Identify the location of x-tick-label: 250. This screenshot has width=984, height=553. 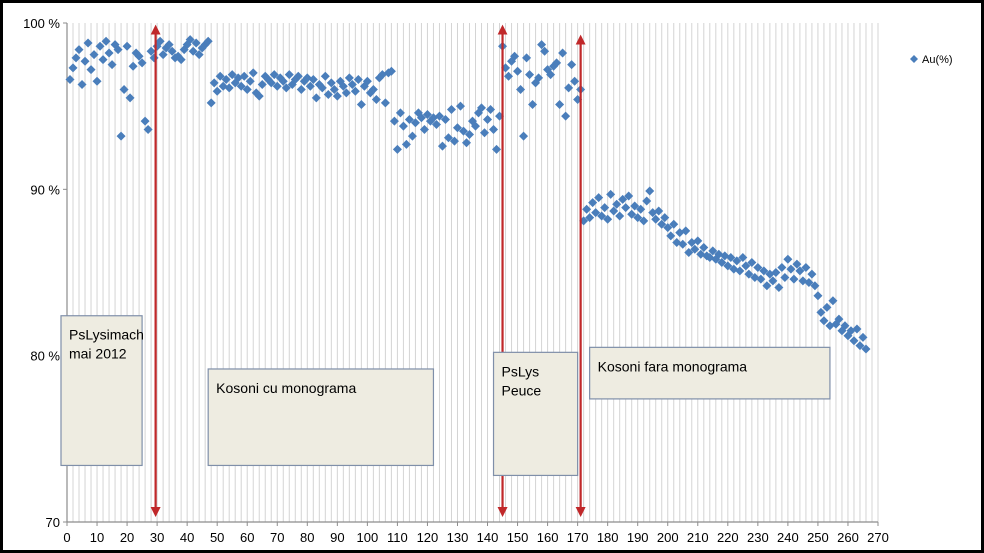
(818, 537).